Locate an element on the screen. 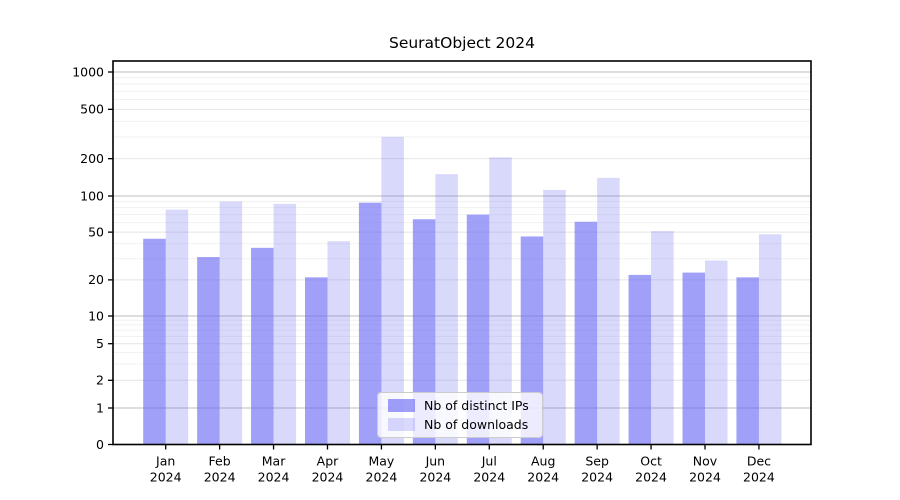  y-tick-label: 100 is located at coordinates (92, 195).